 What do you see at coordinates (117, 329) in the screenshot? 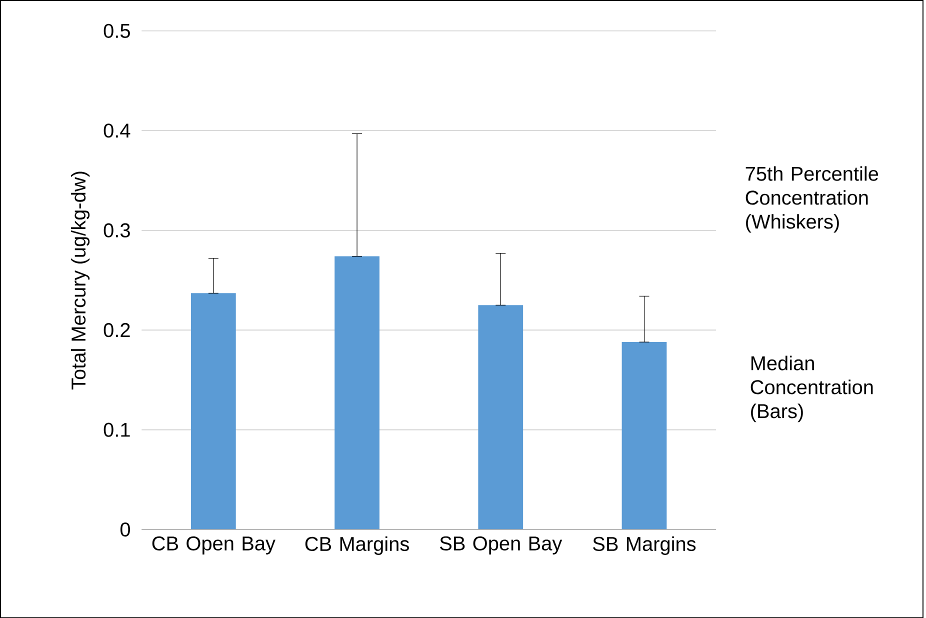
I see `y-tick-label: 0.2` at bounding box center [117, 329].